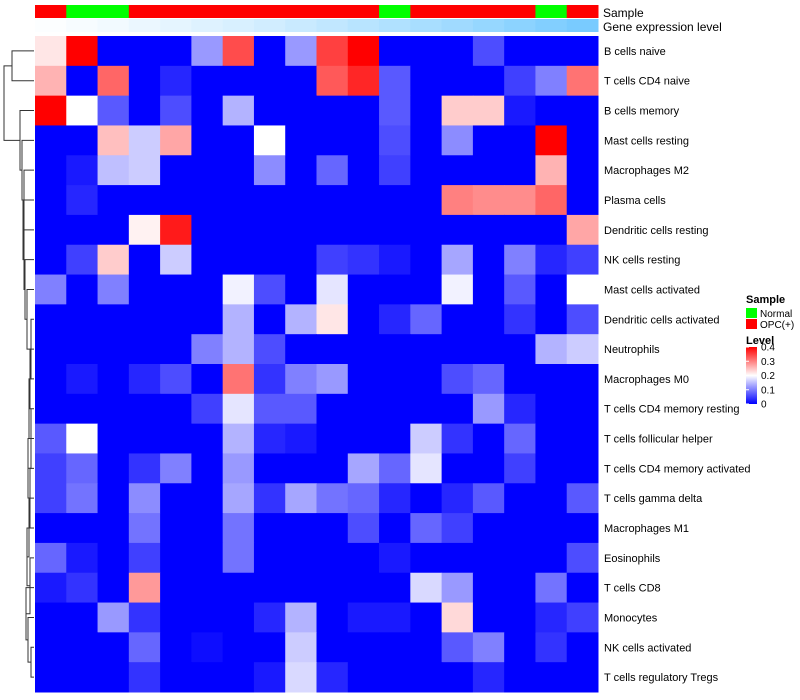 Image resolution: width=800 pixels, height=700 pixels. What do you see at coordinates (661, 678) in the screenshot?
I see `row-label: T cells regulatory Tregs` at bounding box center [661, 678].